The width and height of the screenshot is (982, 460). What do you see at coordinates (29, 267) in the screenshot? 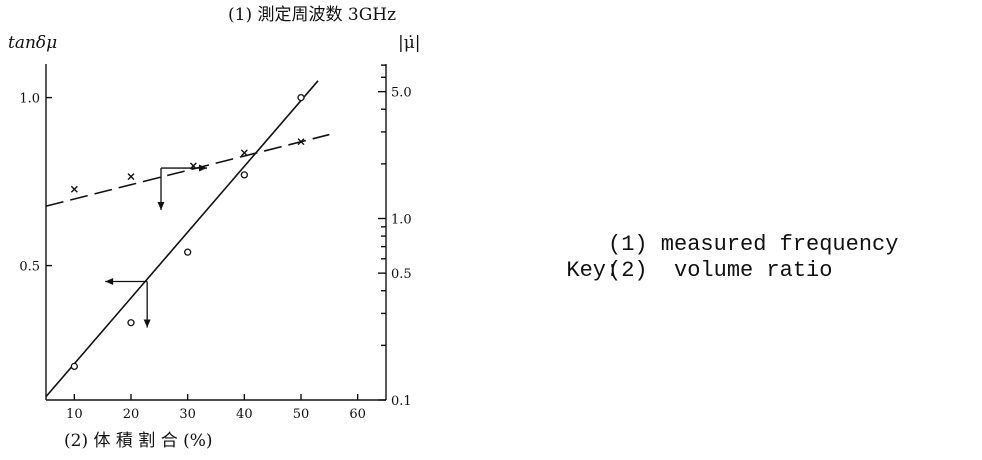
I see `y-left-tick-label-0.5: 0.5` at bounding box center [29, 267].